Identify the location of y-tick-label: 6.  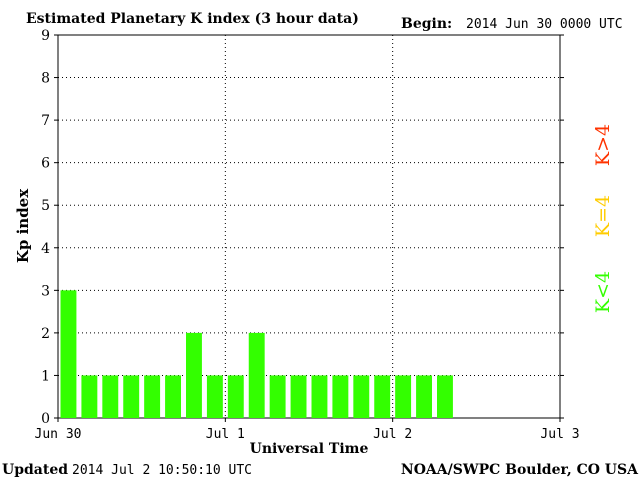
(45, 164).